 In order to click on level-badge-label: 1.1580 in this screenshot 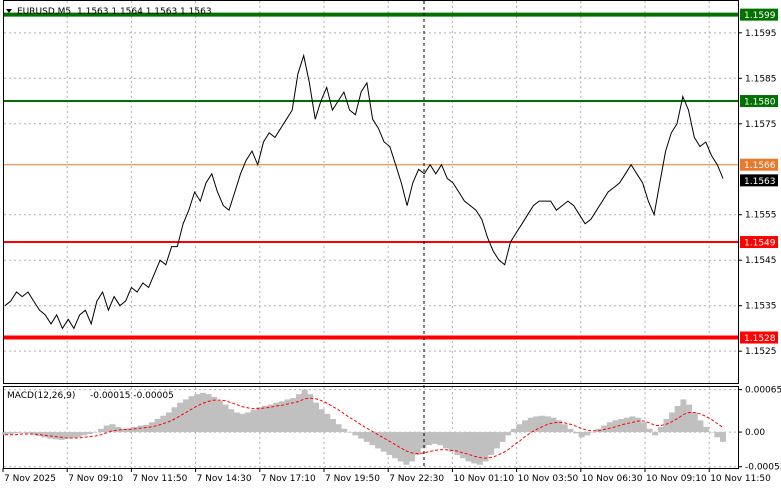, I will do `click(760, 103)`.